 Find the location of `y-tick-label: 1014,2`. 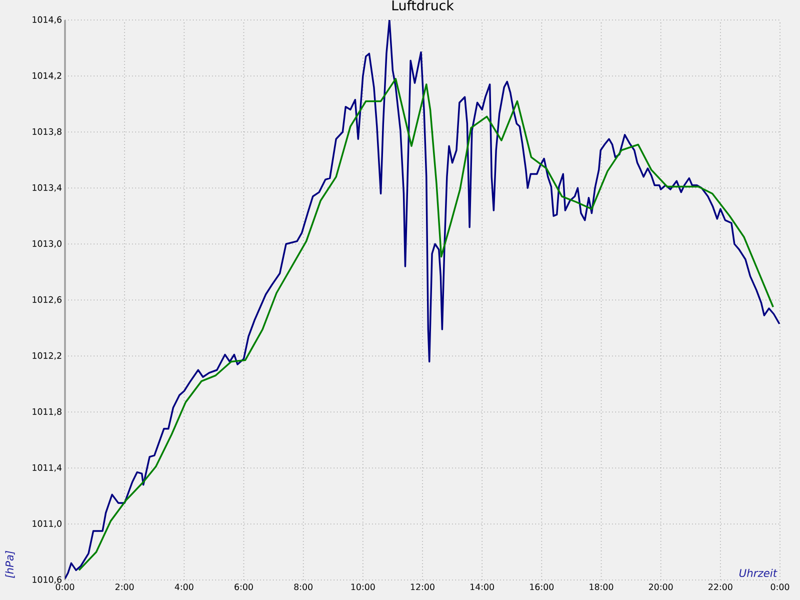

y-tick-label: 1014,2 is located at coordinates (47, 76).